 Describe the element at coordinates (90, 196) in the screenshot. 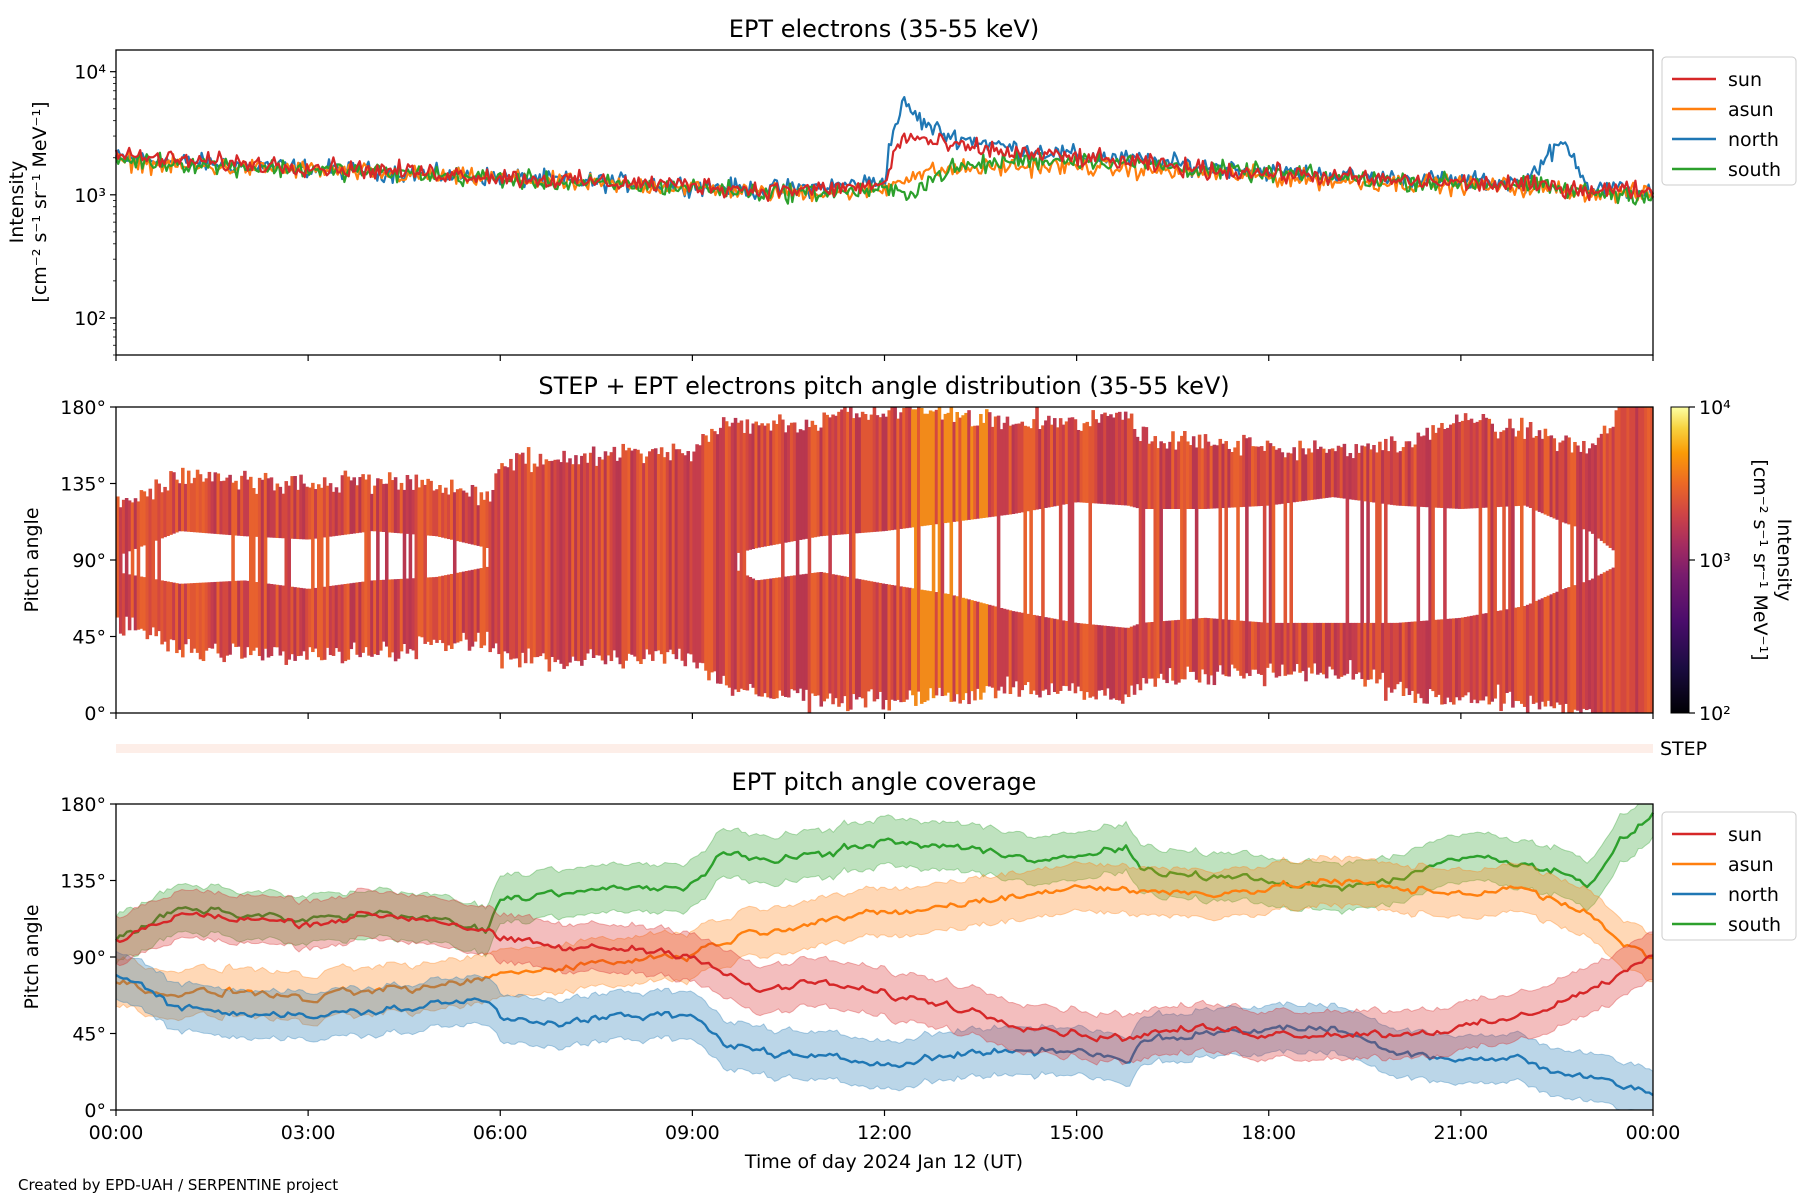

I see `y-tick-label: 10³` at that location.